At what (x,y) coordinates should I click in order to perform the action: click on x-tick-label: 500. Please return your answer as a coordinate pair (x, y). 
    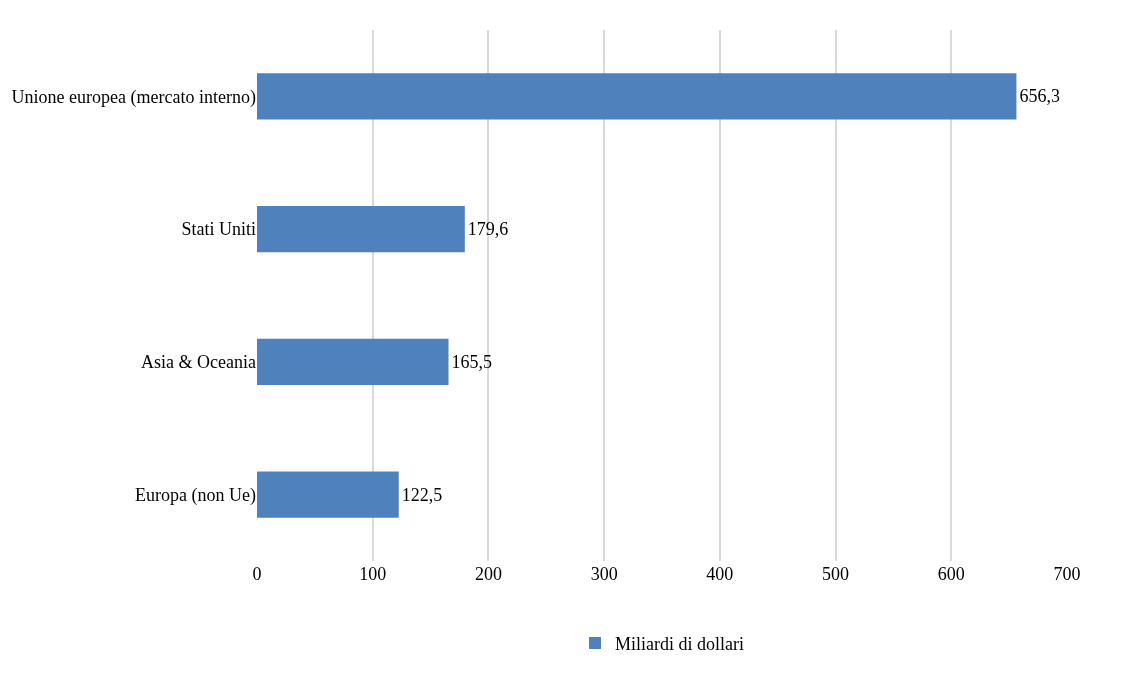
    Looking at the image, I should click on (836, 574).